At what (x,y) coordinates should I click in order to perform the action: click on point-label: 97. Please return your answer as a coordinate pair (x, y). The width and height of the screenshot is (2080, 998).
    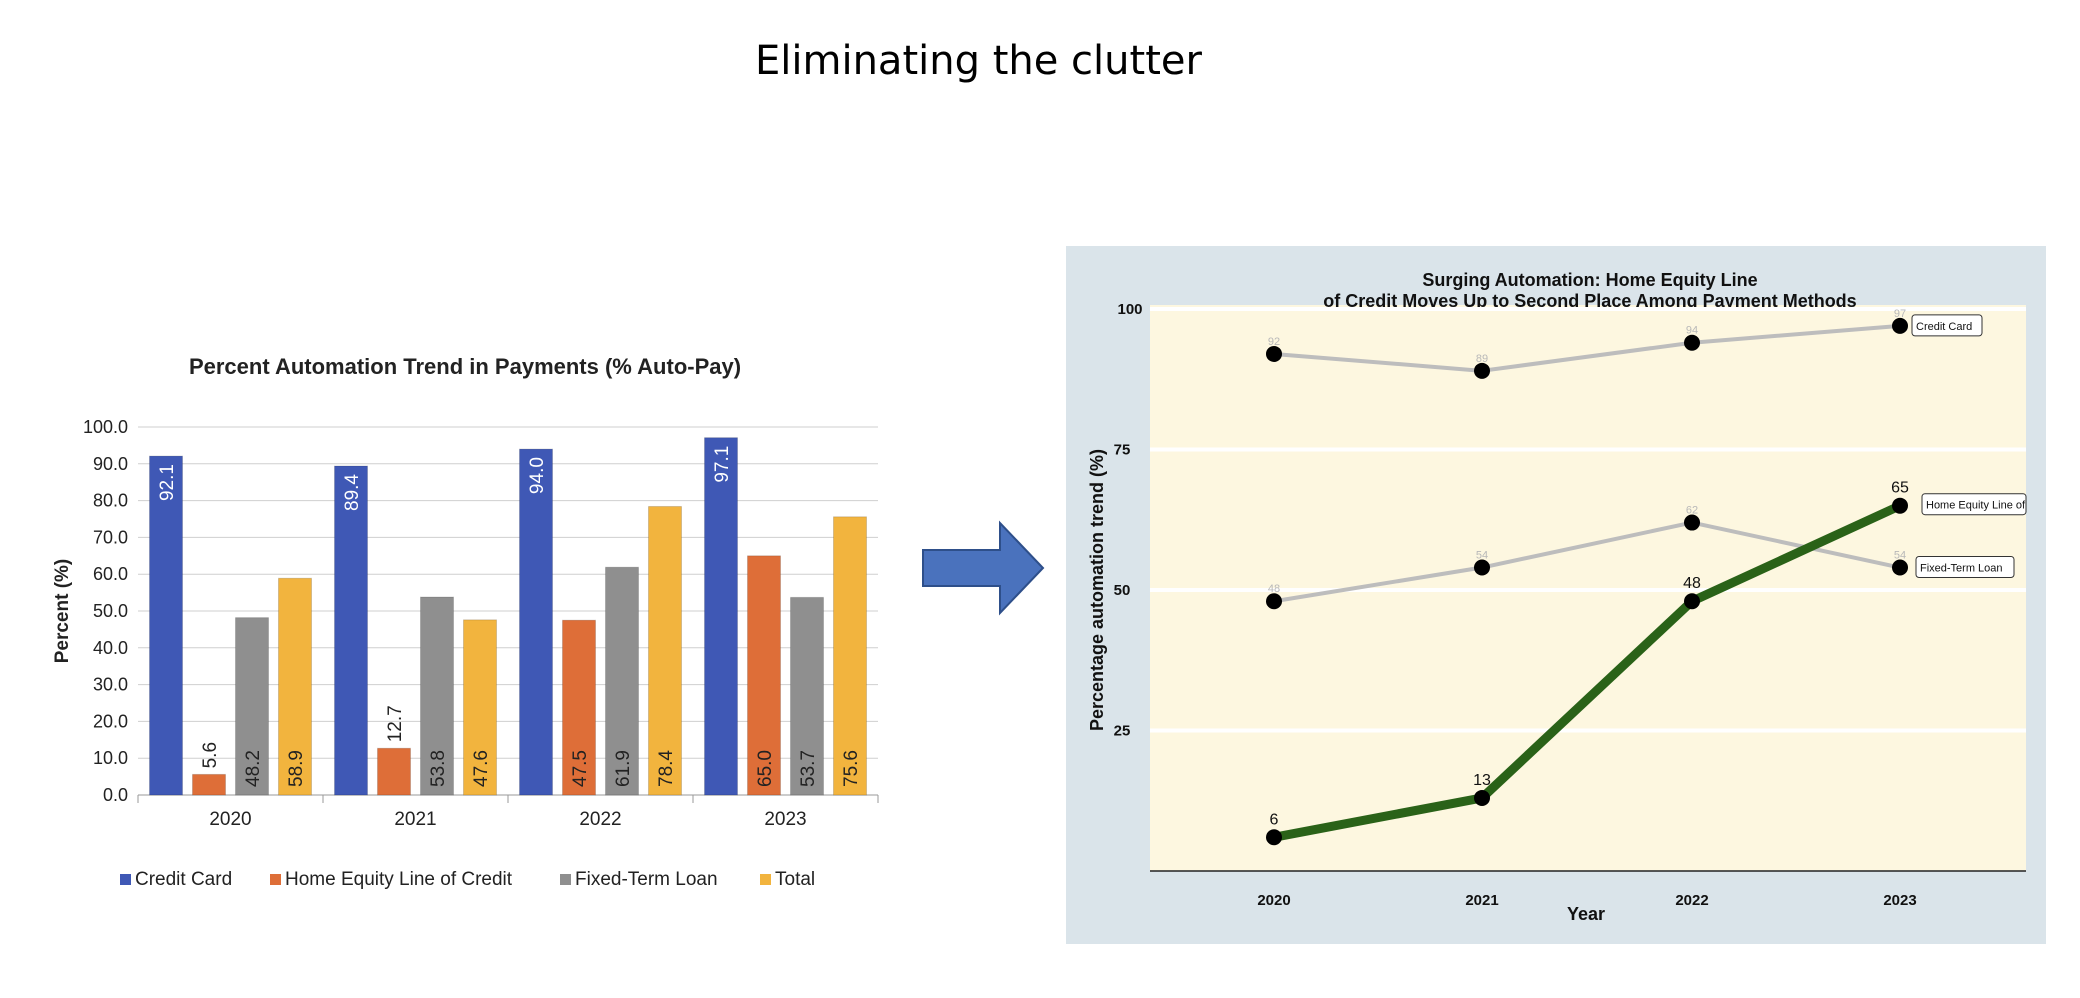
    Looking at the image, I should click on (1900, 314).